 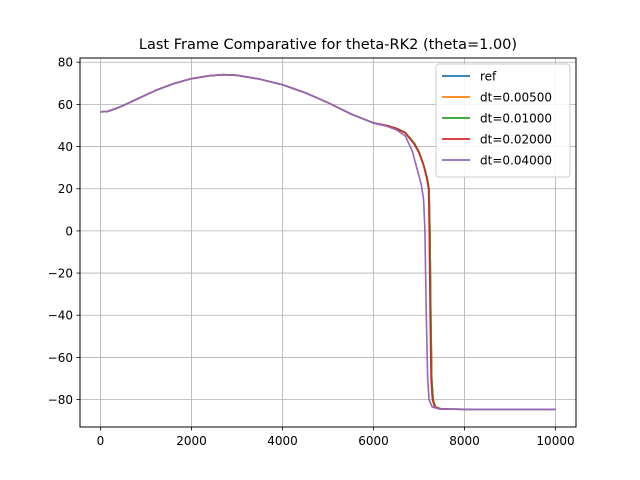 I want to click on y-tick-label: −80, so click(x=60, y=400).